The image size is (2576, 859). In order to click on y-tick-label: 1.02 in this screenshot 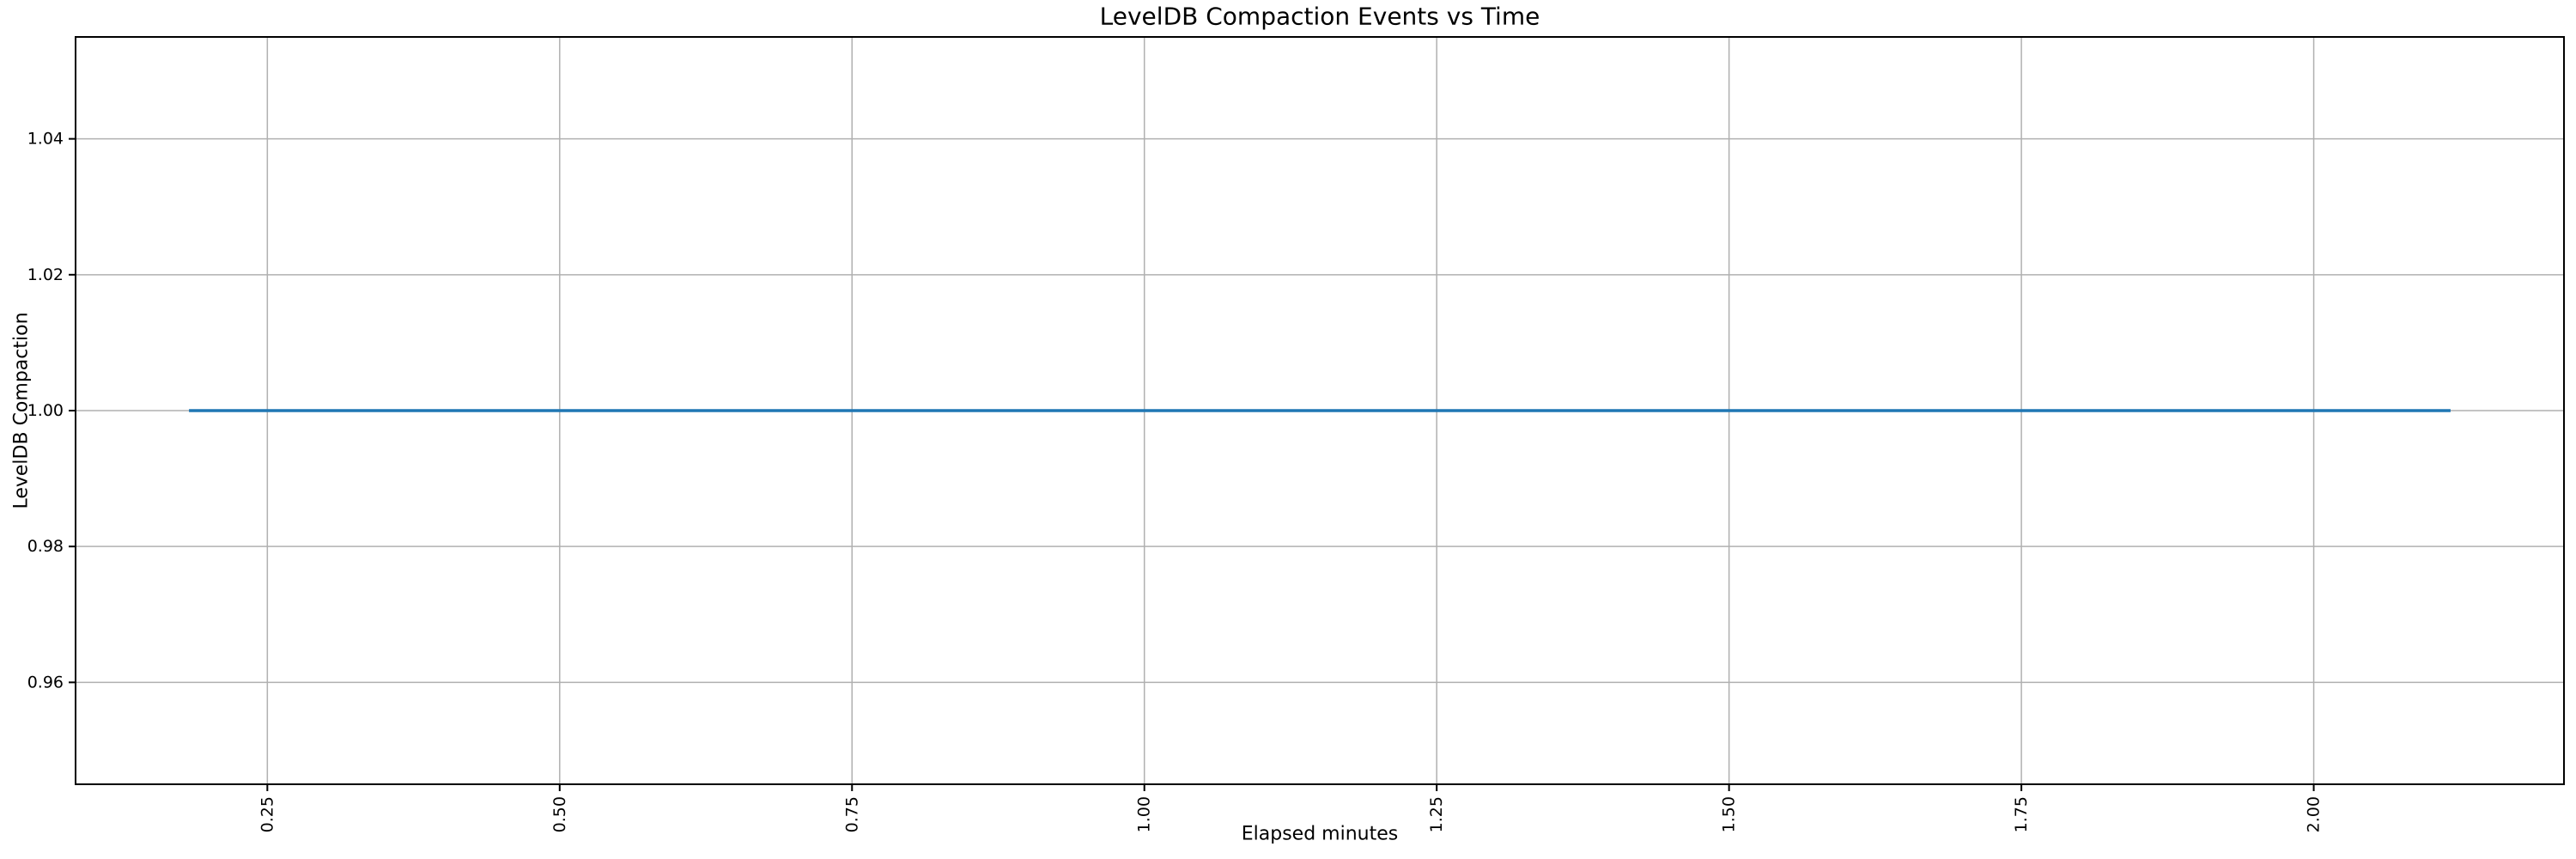, I will do `click(45, 274)`.